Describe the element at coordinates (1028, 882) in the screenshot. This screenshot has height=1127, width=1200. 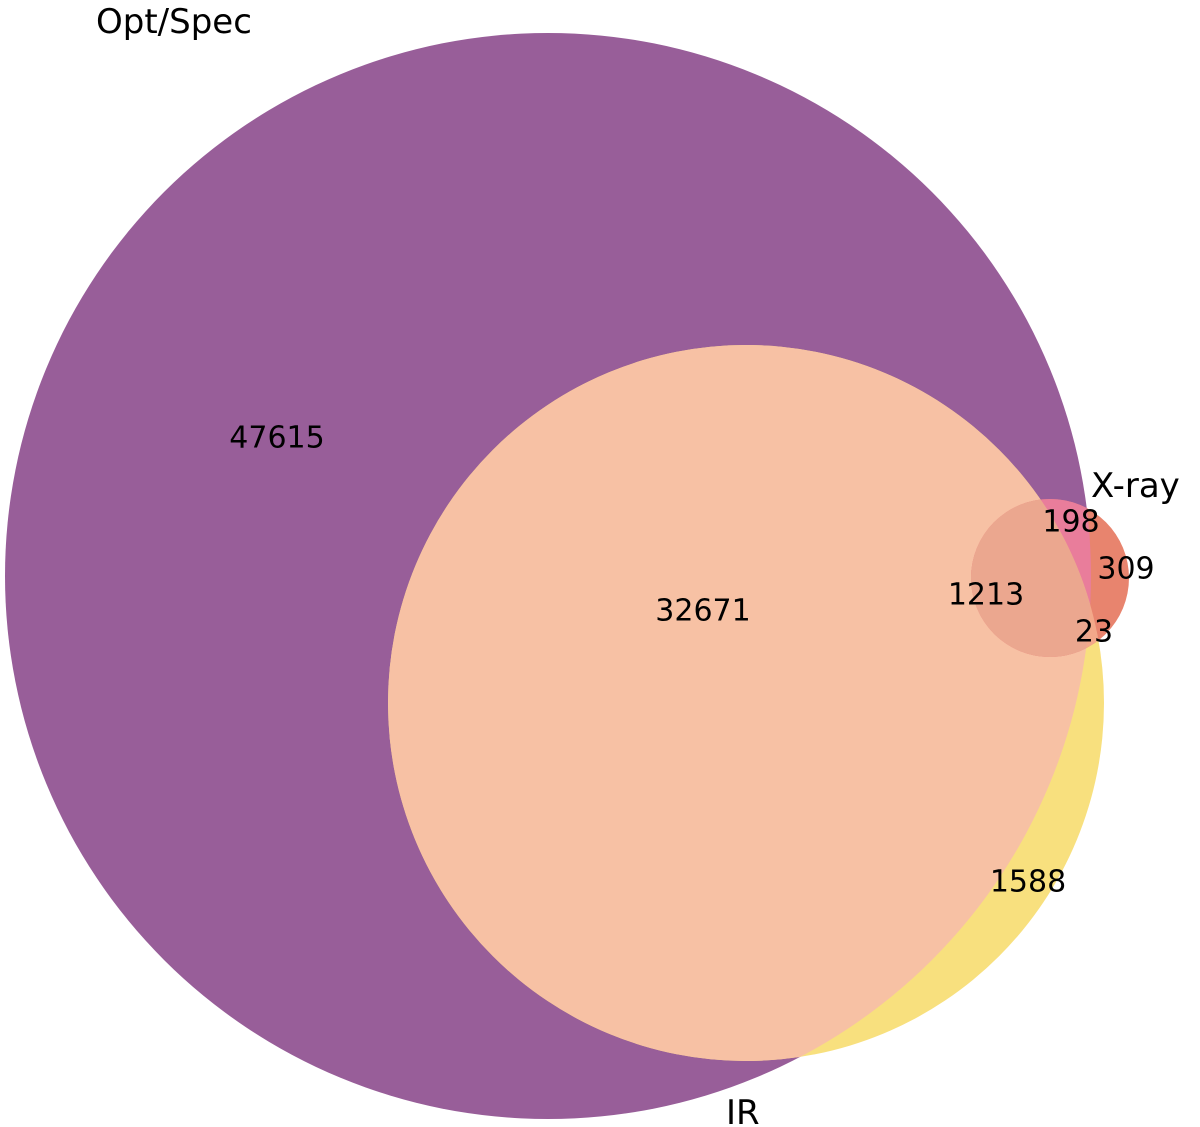
I see `count-ir-only: 1588` at that location.